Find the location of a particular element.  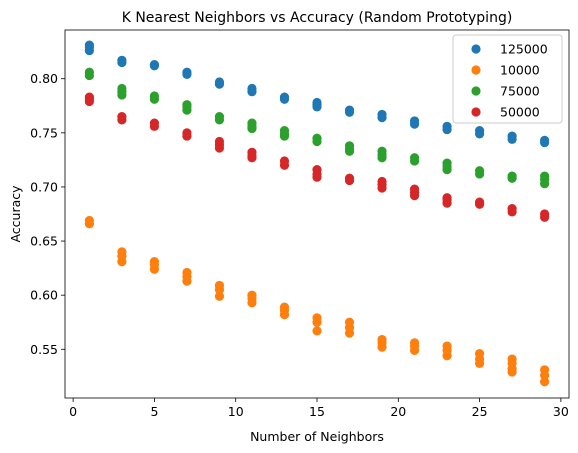

x-tick-label: 30 is located at coordinates (561, 411).